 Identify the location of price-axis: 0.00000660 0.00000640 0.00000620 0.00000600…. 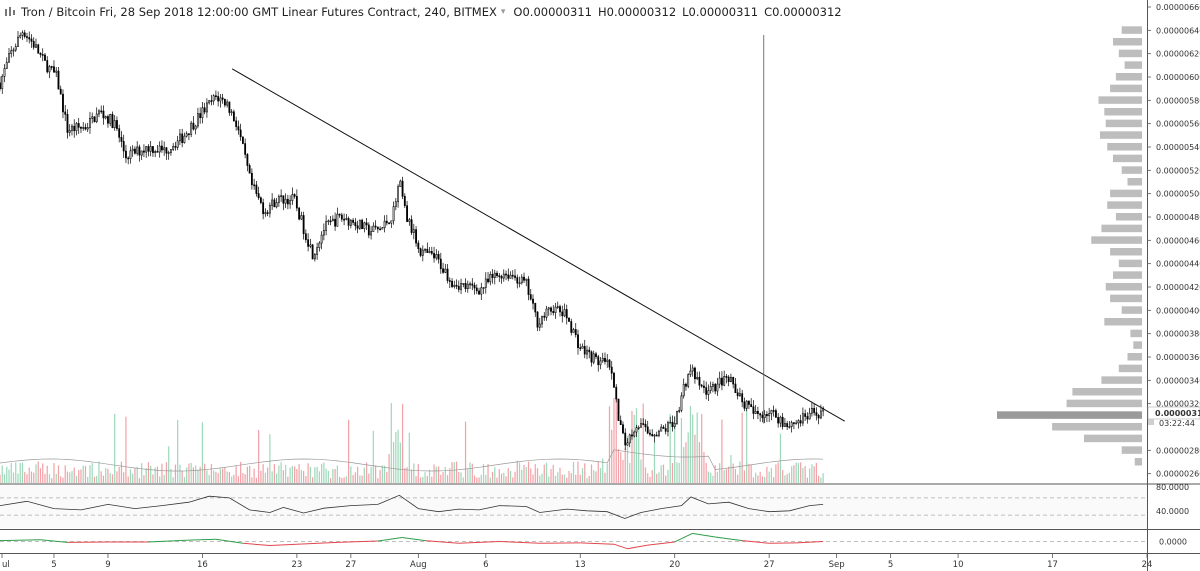
(1173, 241).